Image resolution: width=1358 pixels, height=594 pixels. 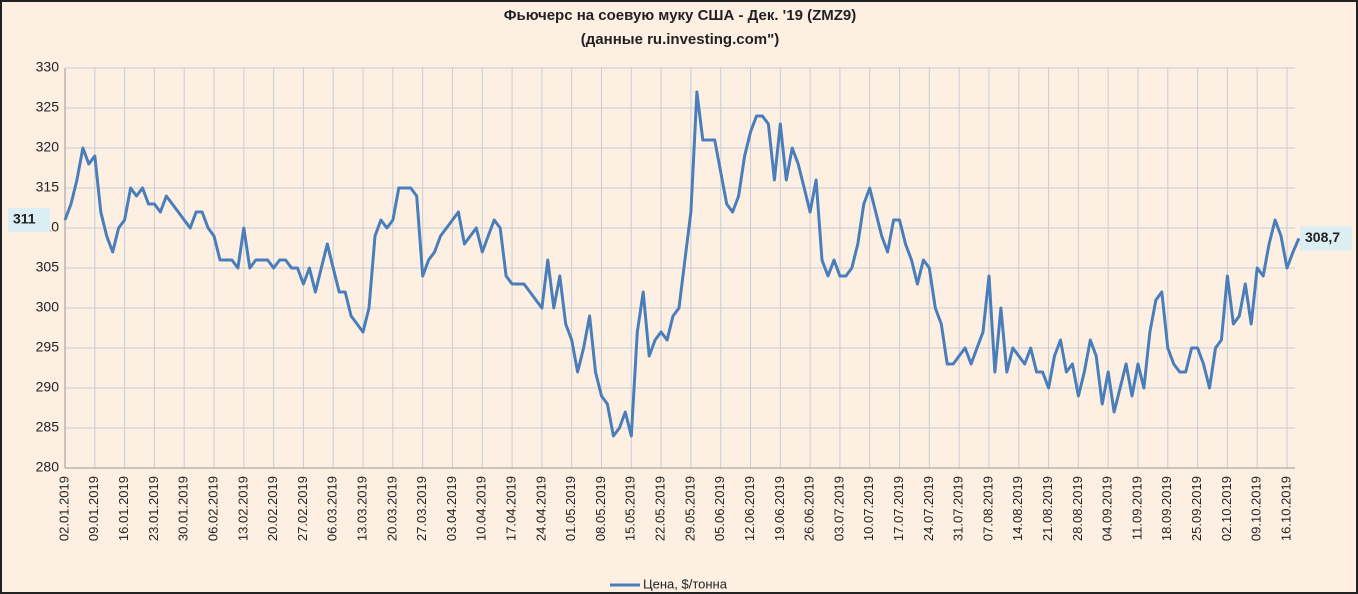 What do you see at coordinates (48, 427) in the screenshot?
I see `y-tick-label: 285` at bounding box center [48, 427].